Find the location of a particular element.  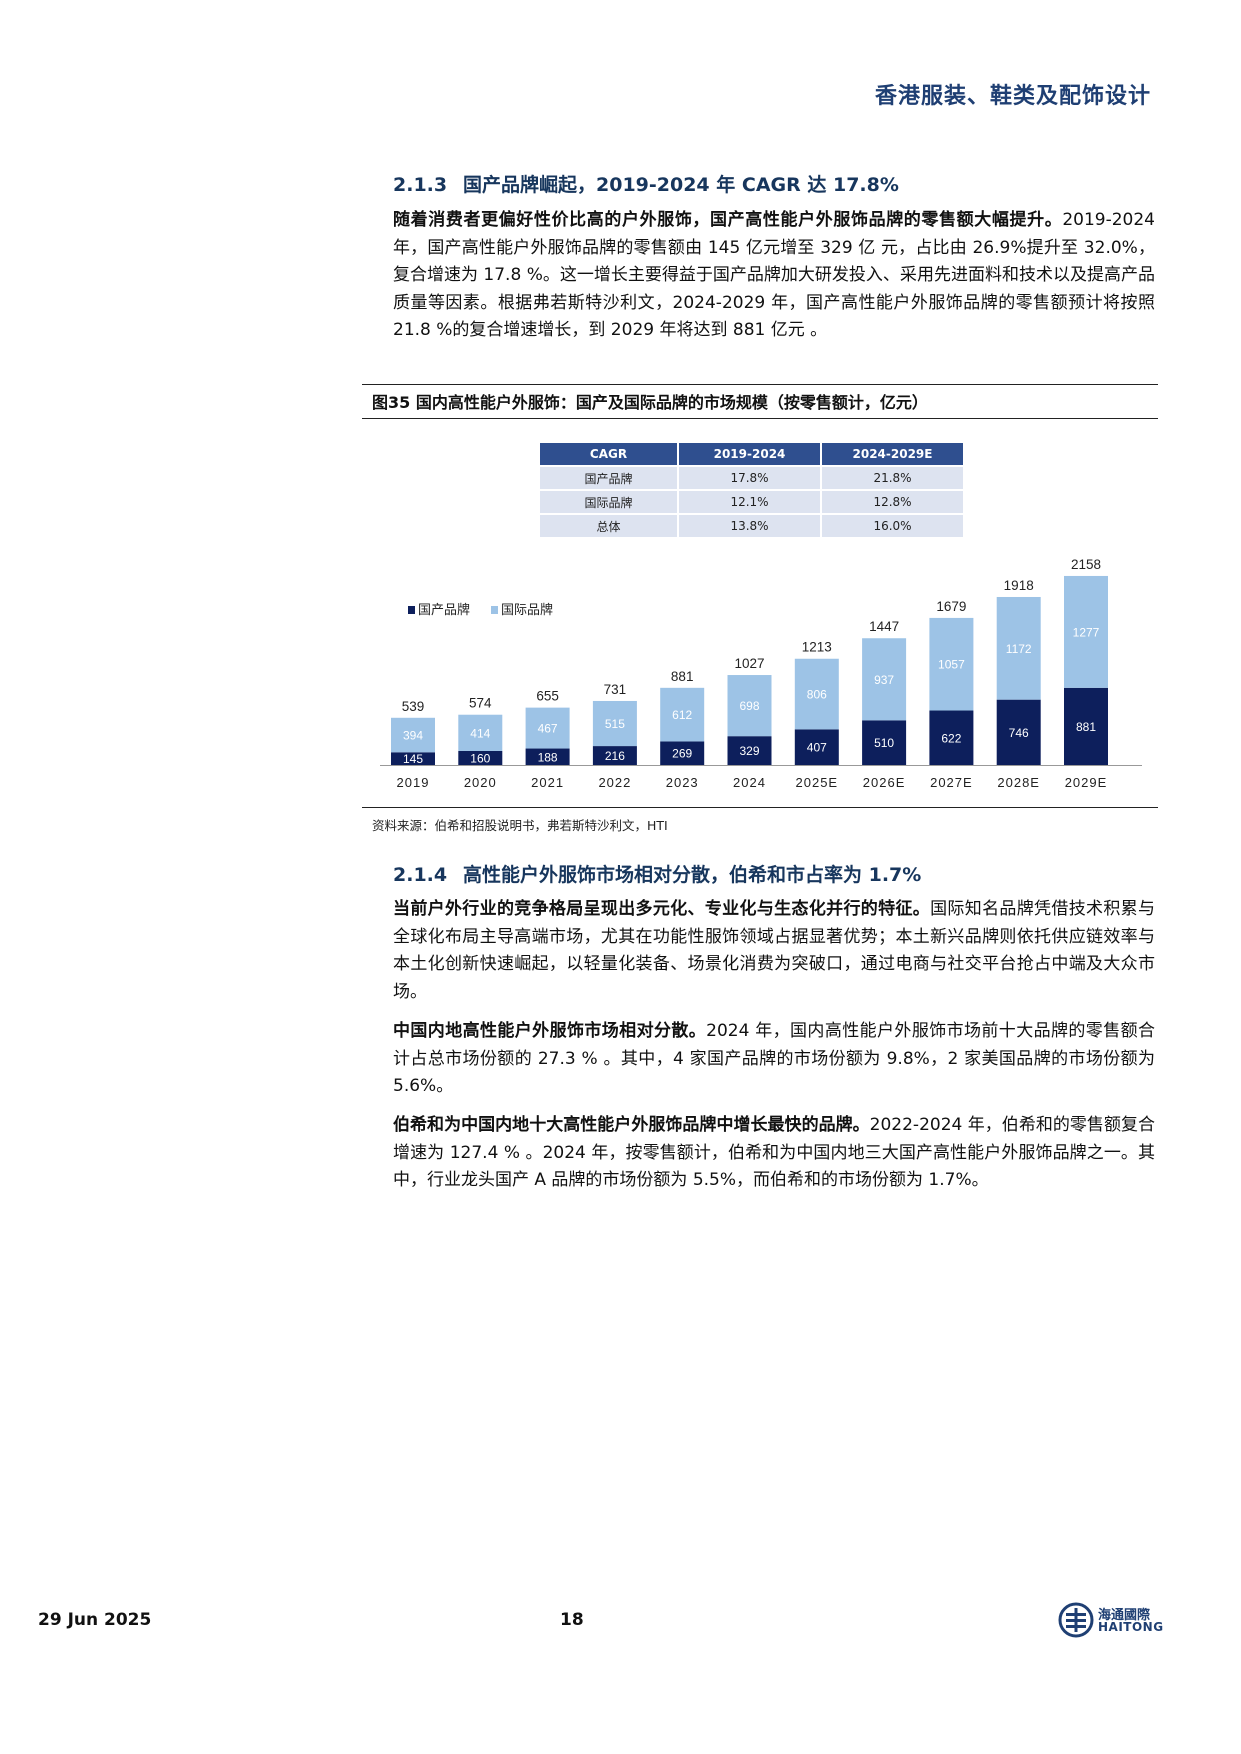

x-tick-label: 2028E is located at coordinates (1018, 782).